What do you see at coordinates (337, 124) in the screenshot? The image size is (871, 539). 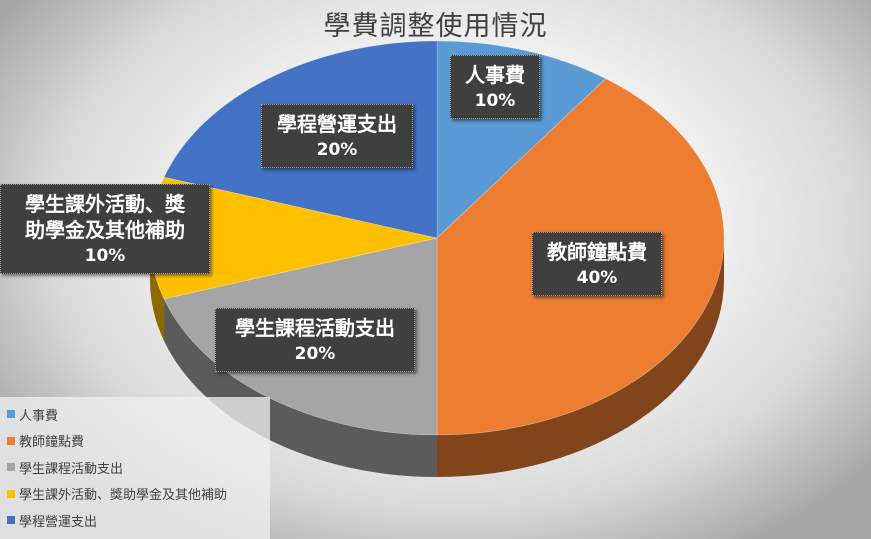 I see `data-label-name: 學程營運支出` at bounding box center [337, 124].